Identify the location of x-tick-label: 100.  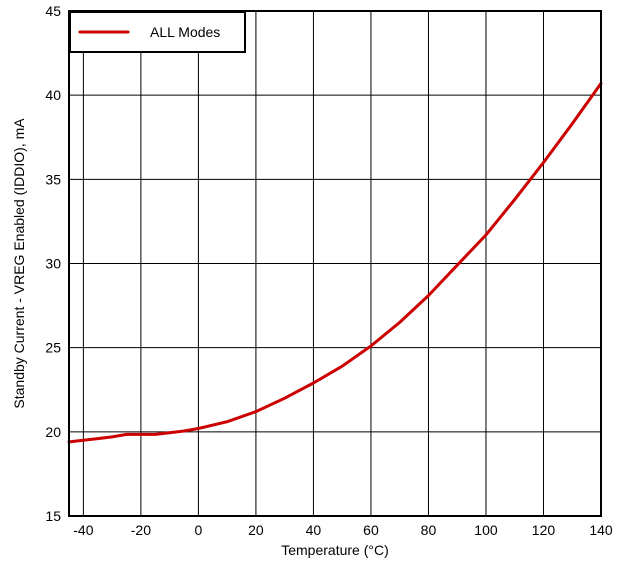
(486, 530).